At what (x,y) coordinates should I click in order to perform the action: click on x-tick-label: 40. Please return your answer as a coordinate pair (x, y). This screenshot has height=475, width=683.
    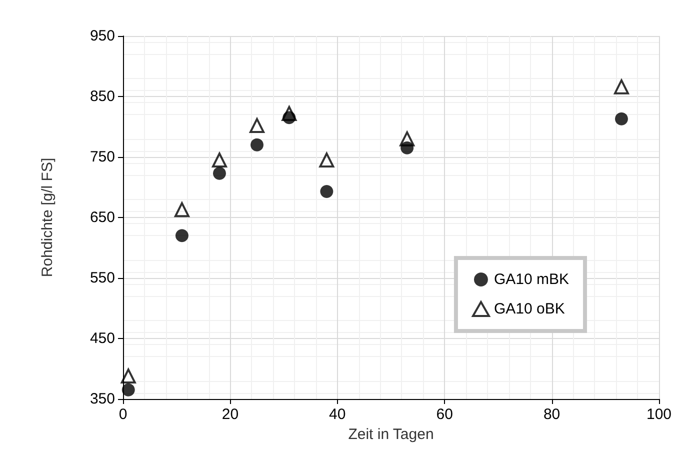
    Looking at the image, I should click on (337, 414).